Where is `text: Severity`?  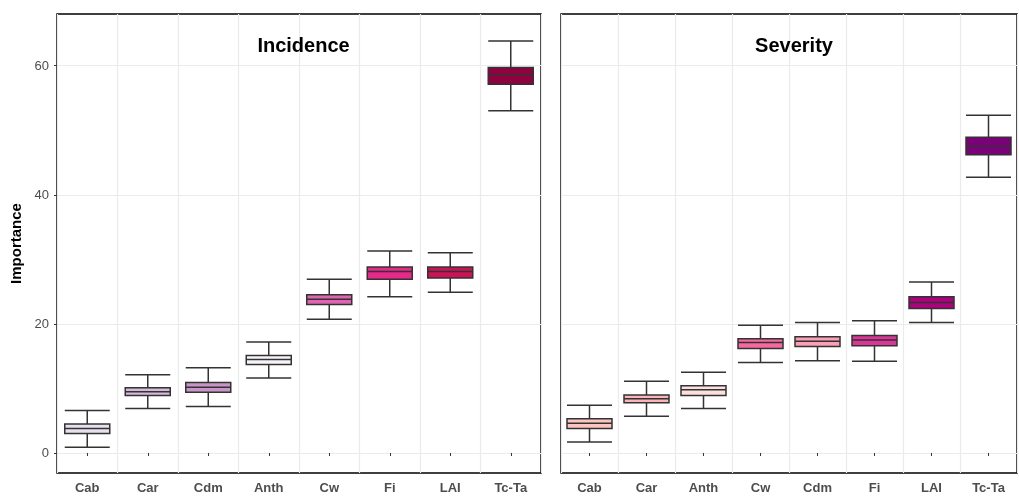 text: Severity is located at coordinates (794, 45).